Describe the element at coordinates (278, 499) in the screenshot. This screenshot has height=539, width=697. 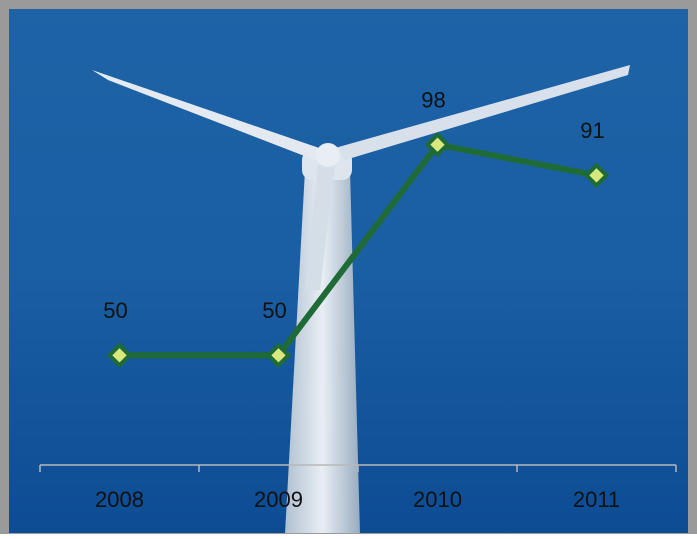
I see `x-tick-label: 2009` at that location.